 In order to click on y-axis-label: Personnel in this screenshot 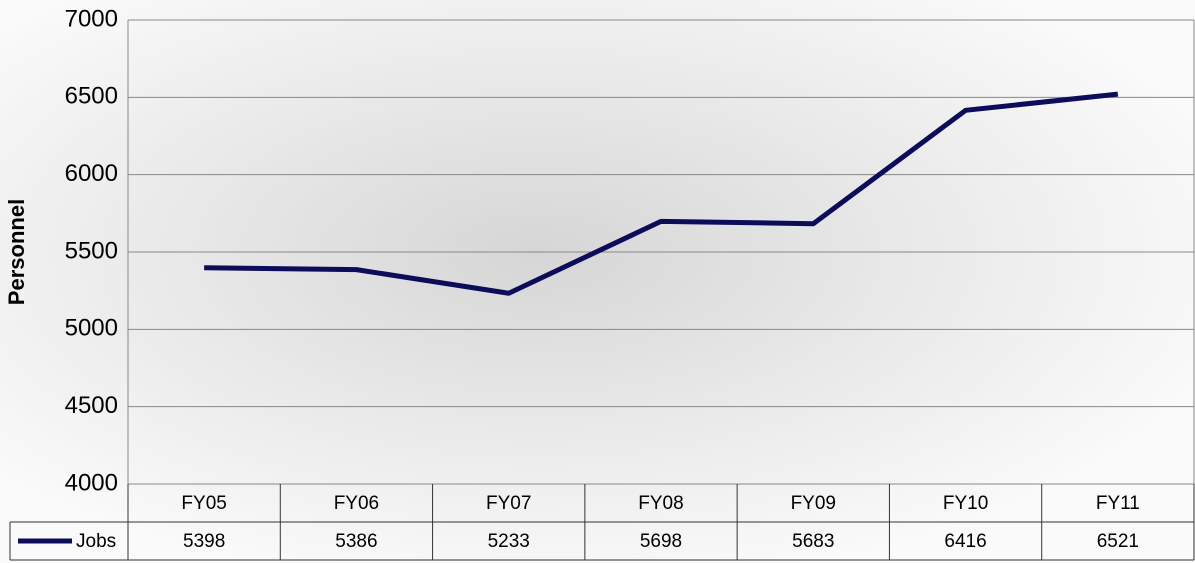, I will do `click(16, 252)`.